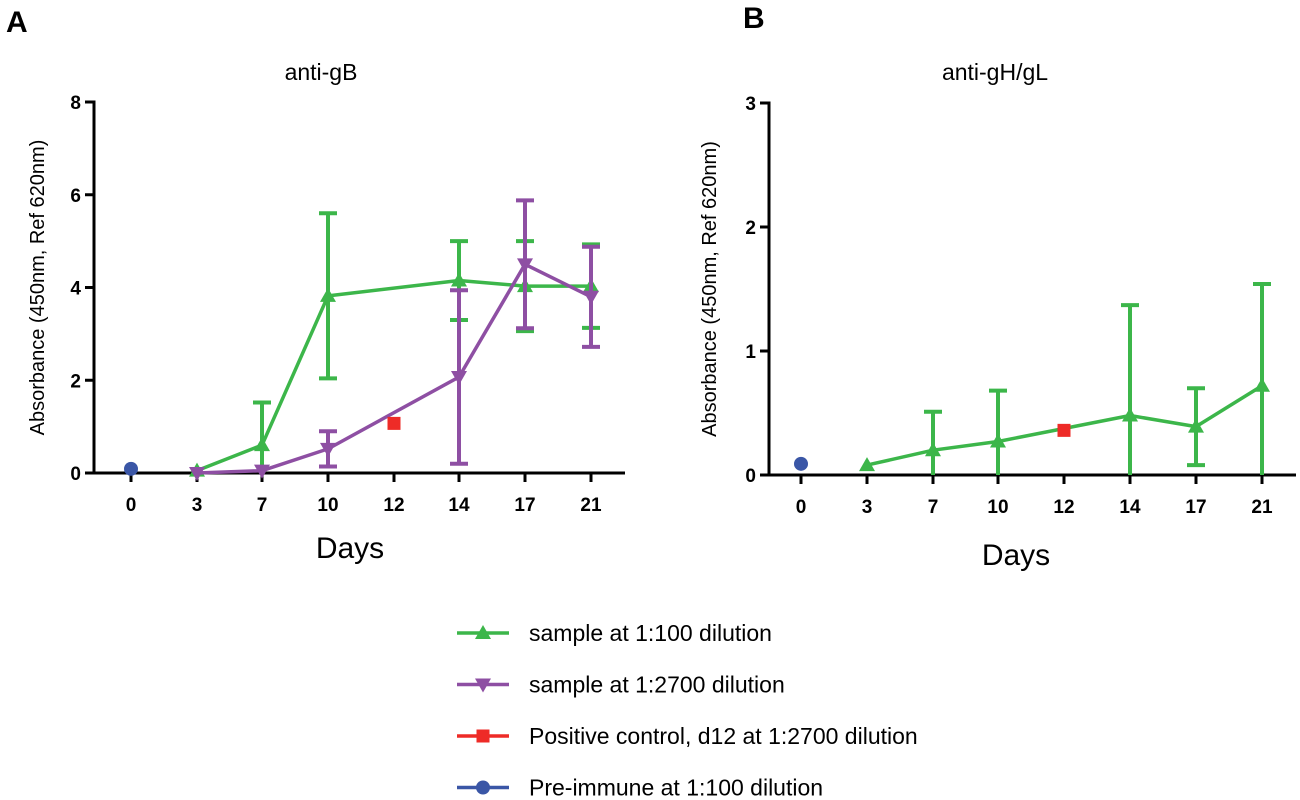  What do you see at coordinates (723, 736) in the screenshot?
I see `legend-label: Positive control, d12 at 1:2700 dilution` at bounding box center [723, 736].